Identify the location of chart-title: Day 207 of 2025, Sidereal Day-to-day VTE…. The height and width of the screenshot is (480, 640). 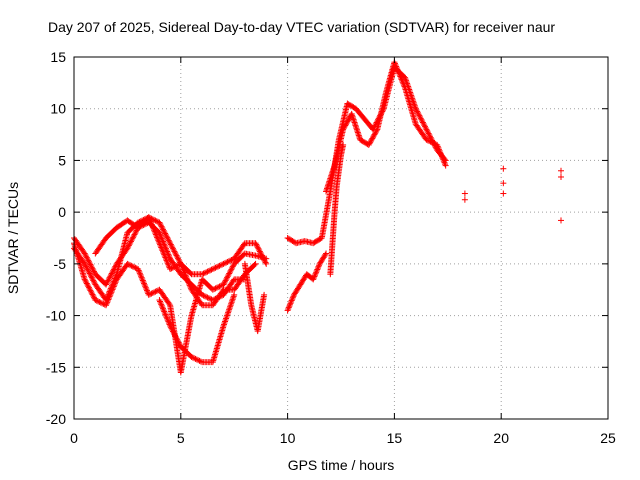
(301, 27).